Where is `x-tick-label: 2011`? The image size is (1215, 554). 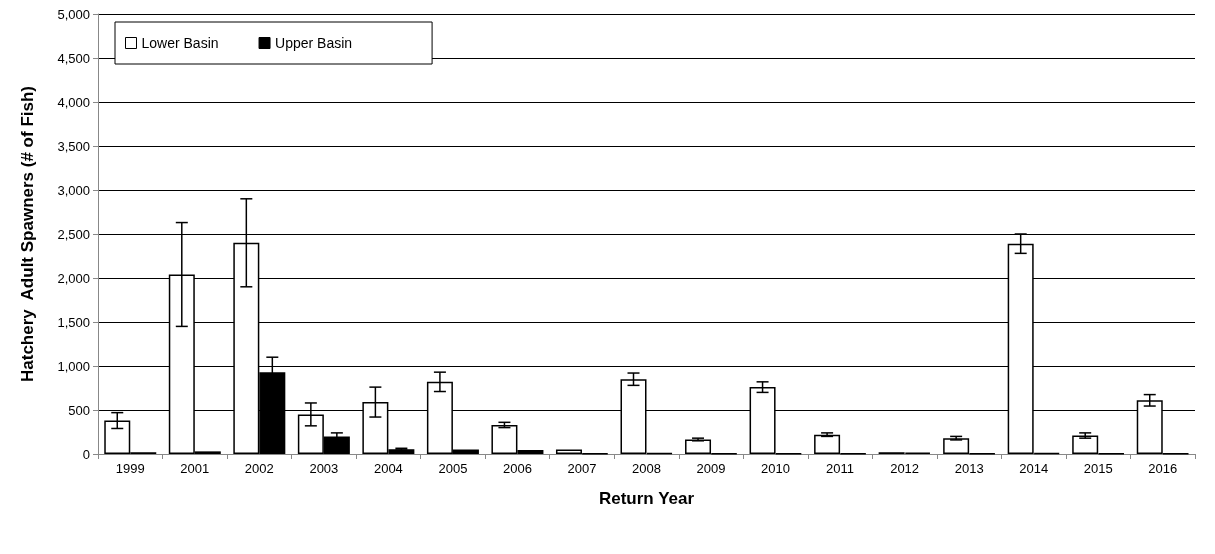 x-tick-label: 2011 is located at coordinates (840, 468).